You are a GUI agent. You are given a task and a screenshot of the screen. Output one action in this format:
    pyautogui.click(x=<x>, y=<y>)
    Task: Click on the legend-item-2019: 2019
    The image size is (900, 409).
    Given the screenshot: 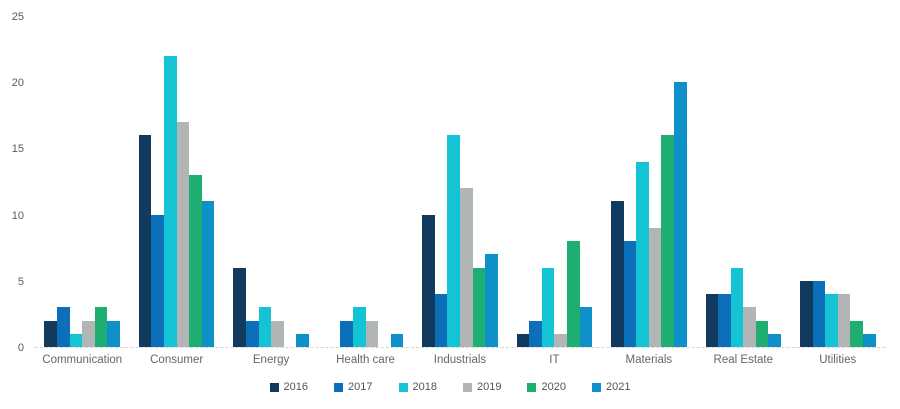 What is the action you would take?
    pyautogui.click(x=482, y=387)
    